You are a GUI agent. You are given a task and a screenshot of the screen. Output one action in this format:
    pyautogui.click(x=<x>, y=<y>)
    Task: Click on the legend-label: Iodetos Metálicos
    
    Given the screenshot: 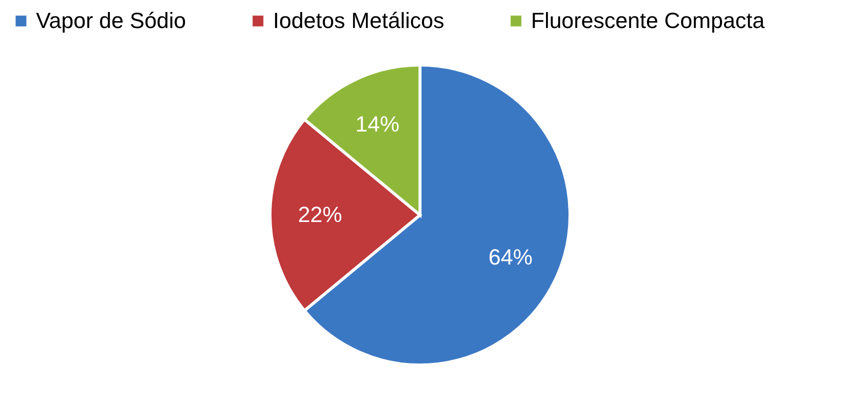 What is the action you would take?
    pyautogui.click(x=358, y=20)
    